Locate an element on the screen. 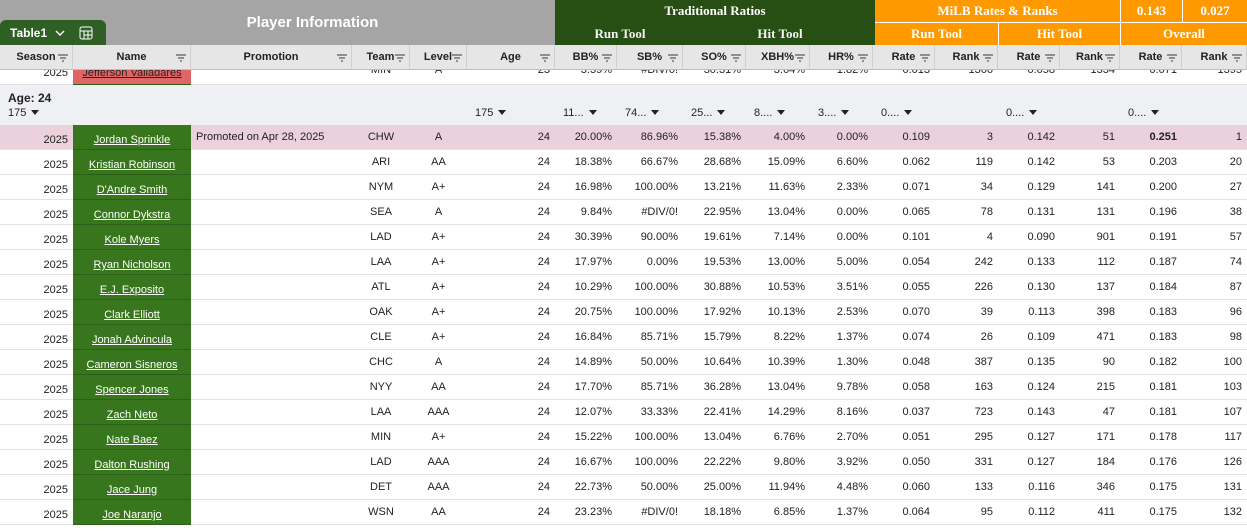 The width and height of the screenshot is (1247, 531). player-name: Connor Dykstra is located at coordinates (132, 212).